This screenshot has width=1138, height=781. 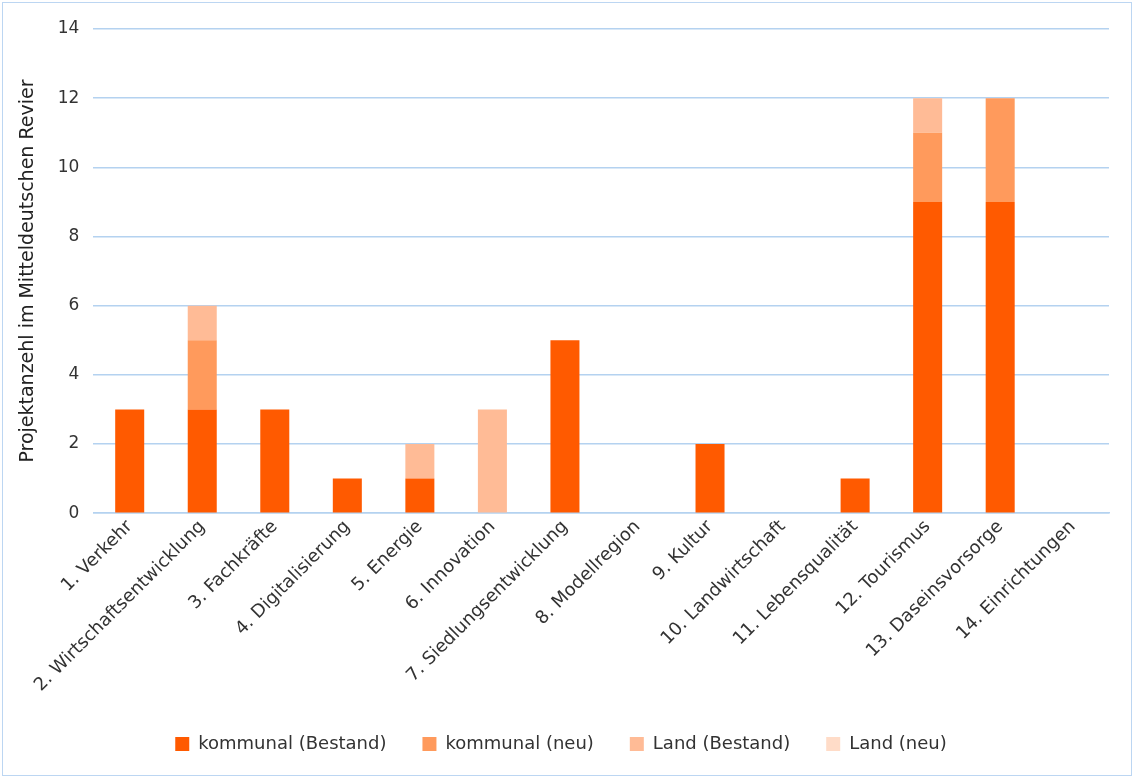 What do you see at coordinates (519, 742) in the screenshot?
I see `legend-label: kommunal (neu)` at bounding box center [519, 742].